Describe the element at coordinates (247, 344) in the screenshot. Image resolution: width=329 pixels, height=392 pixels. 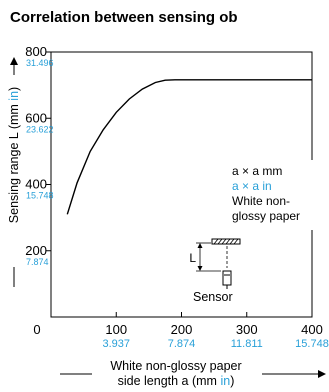
I see `x-tick-inch-label-3: 11.811` at that location.